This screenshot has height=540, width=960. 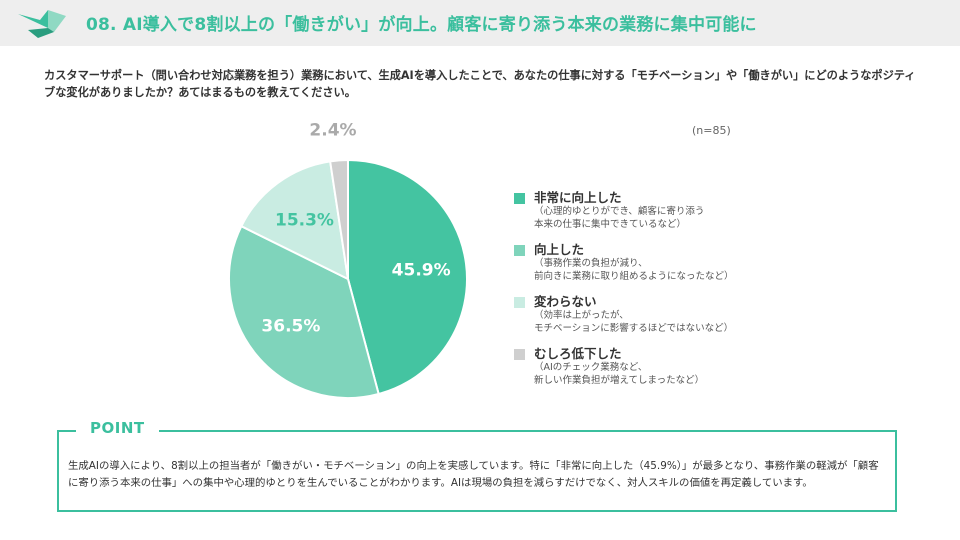 I want to click on legend-label: 変わらない, so click(x=565, y=301).